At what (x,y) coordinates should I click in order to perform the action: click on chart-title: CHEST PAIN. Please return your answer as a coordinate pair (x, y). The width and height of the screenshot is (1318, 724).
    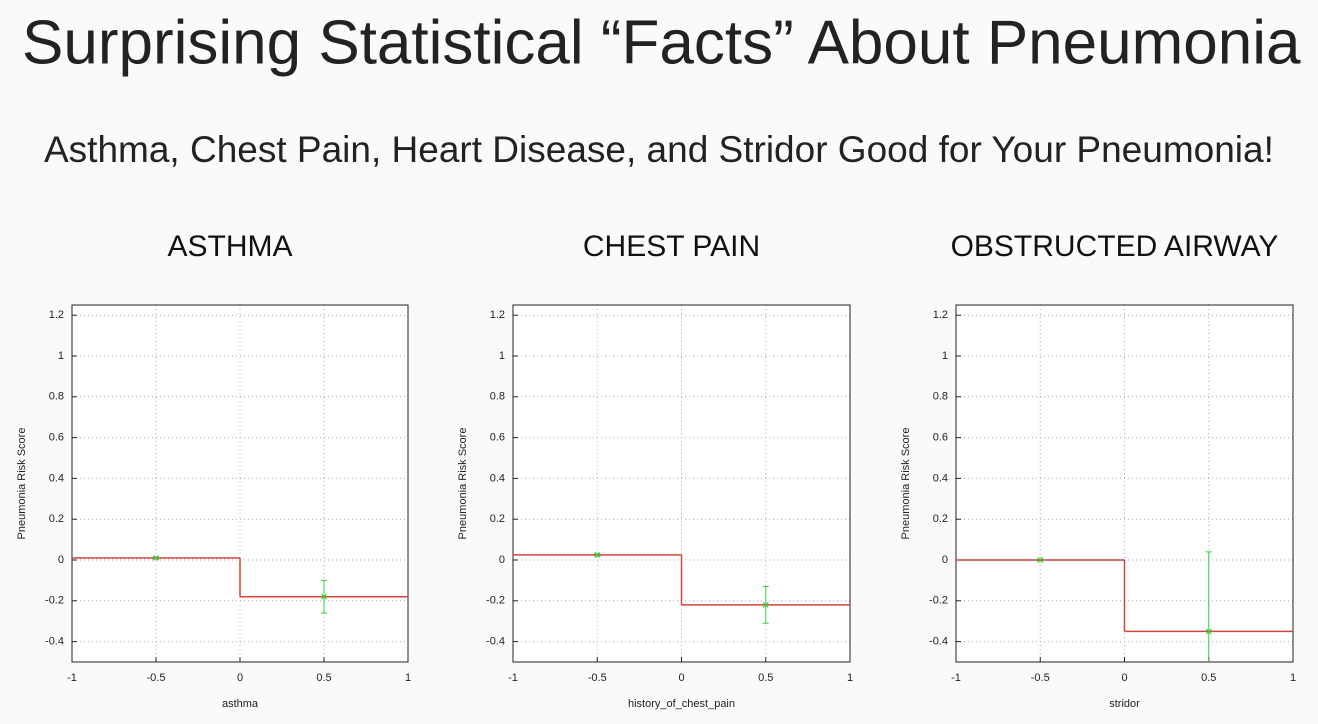
    Looking at the image, I should click on (671, 246).